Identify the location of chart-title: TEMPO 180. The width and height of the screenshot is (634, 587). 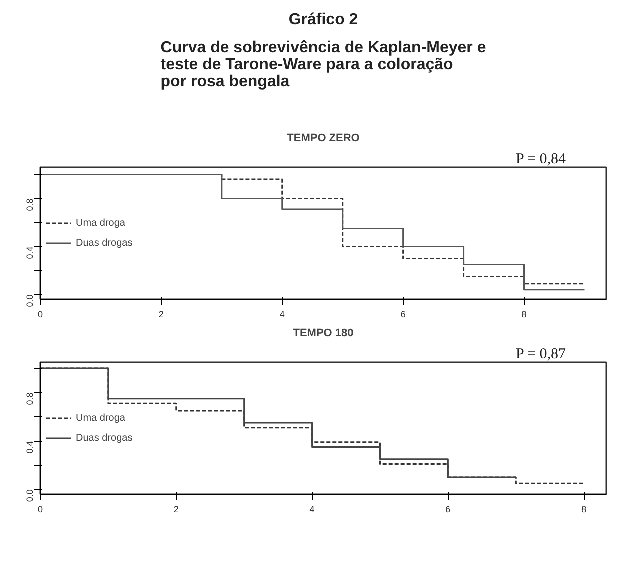
(323, 334).